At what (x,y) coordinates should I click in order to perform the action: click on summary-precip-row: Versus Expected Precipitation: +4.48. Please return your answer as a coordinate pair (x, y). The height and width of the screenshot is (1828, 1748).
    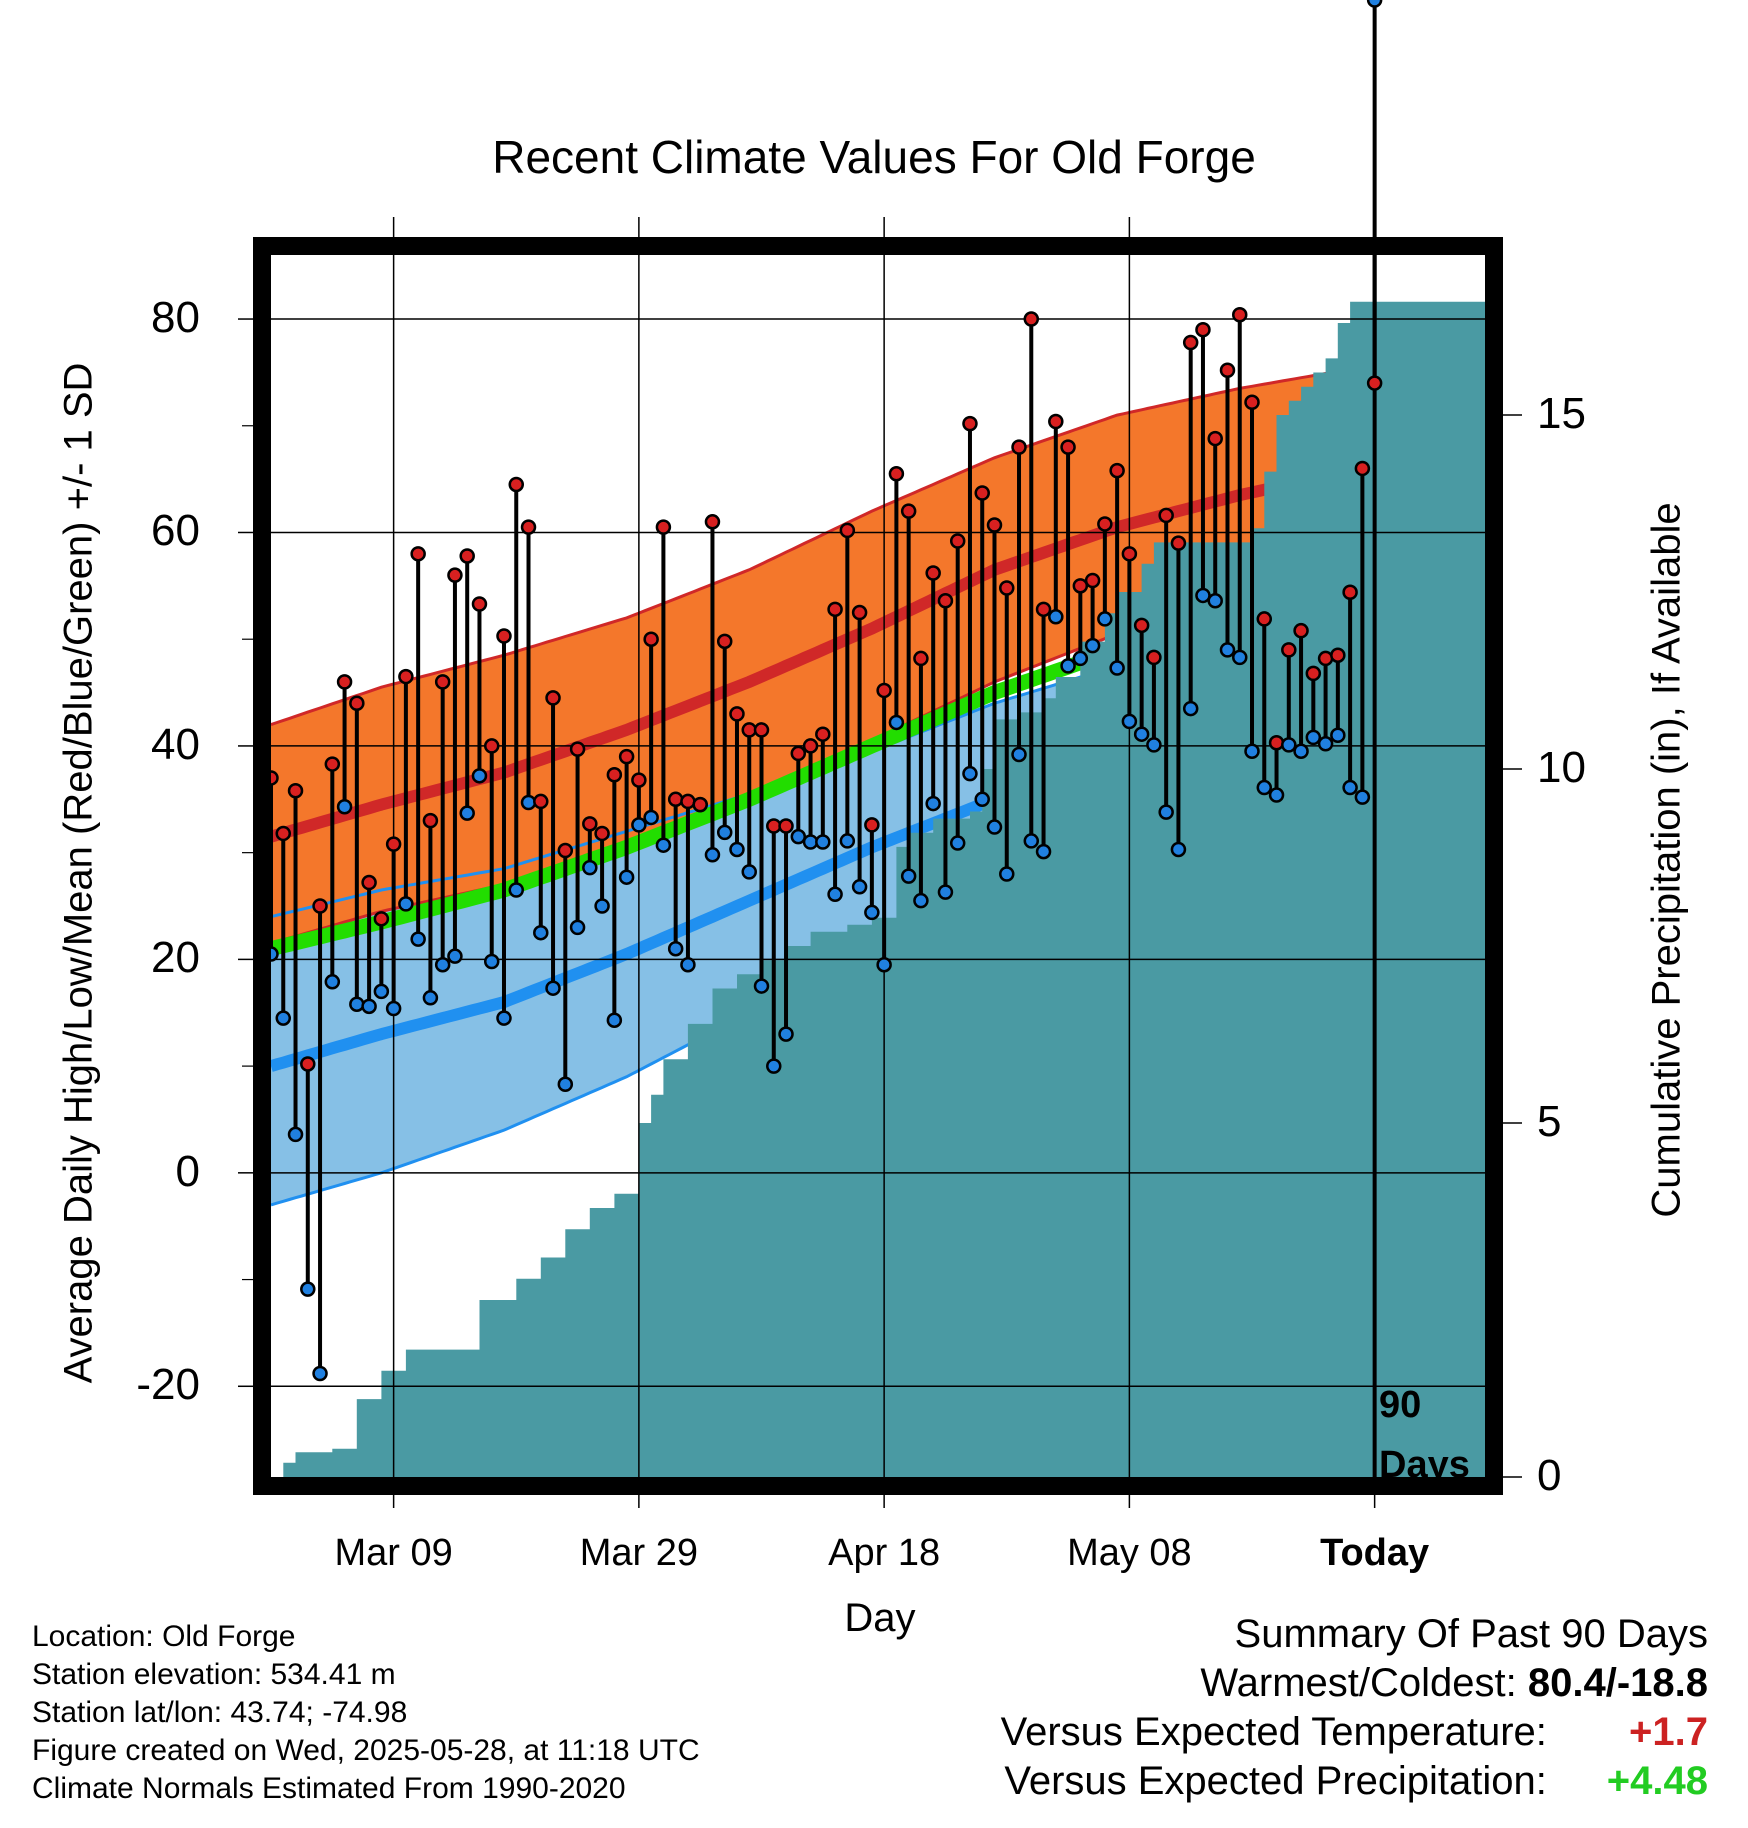
    Looking at the image, I should click on (1354, 1781).